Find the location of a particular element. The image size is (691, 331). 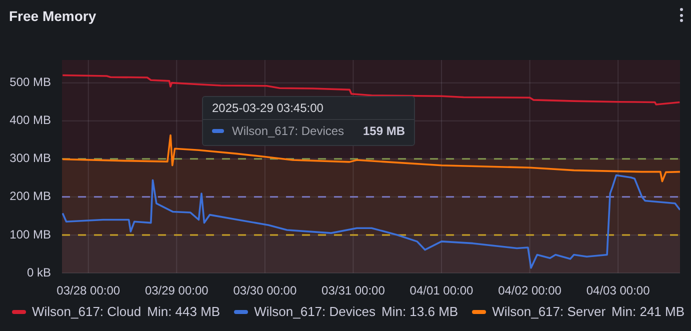

chart-title: Free Memory is located at coordinates (52, 16).